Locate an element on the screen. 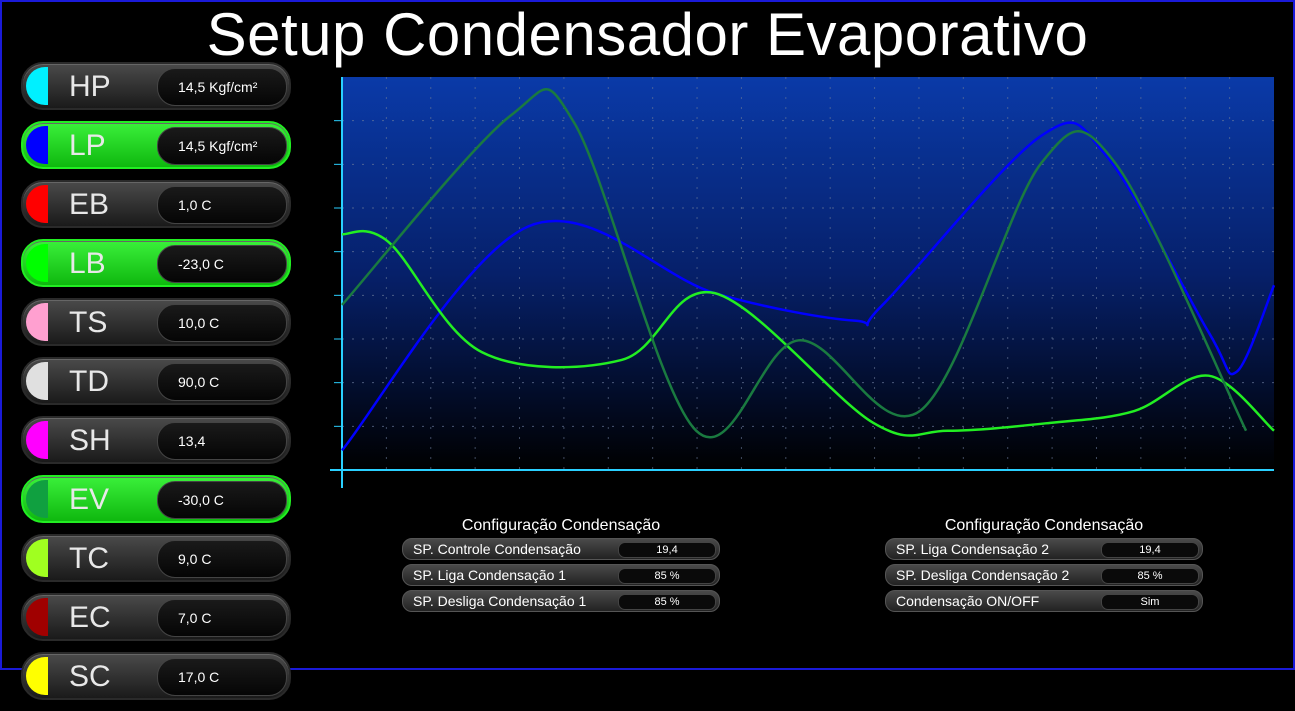  sensor-button-sc: SC 17,0 C is located at coordinates (156, 676).